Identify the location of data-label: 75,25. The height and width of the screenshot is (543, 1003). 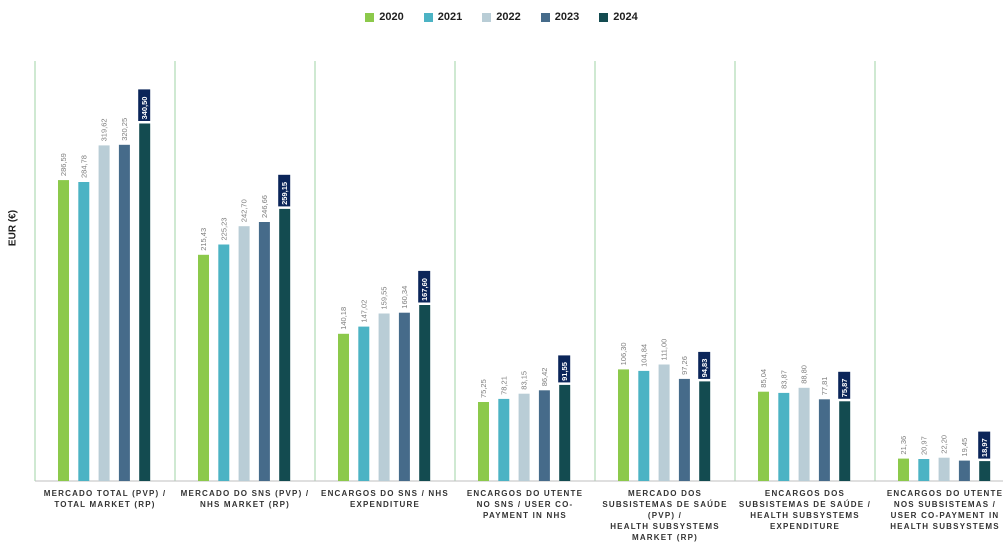
(483, 388).